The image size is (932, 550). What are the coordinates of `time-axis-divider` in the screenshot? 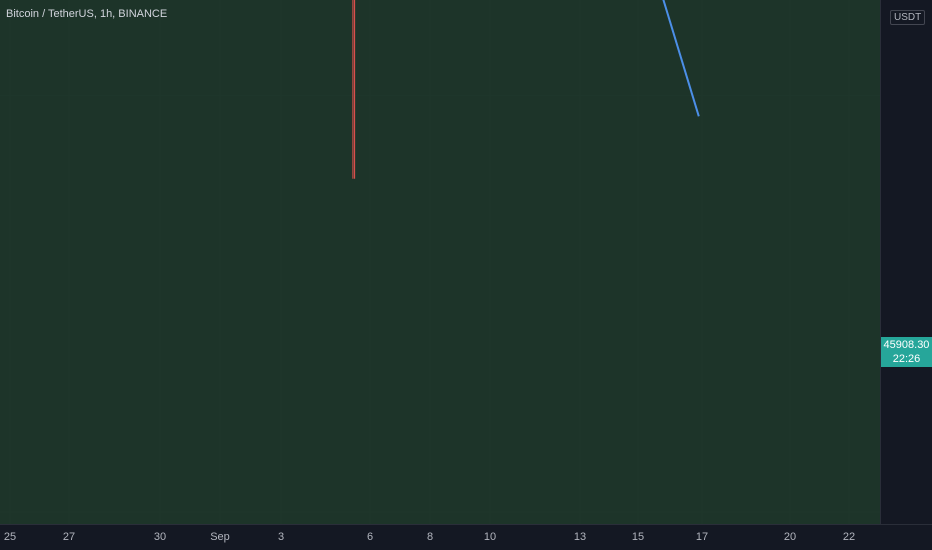 It's located at (466, 524).